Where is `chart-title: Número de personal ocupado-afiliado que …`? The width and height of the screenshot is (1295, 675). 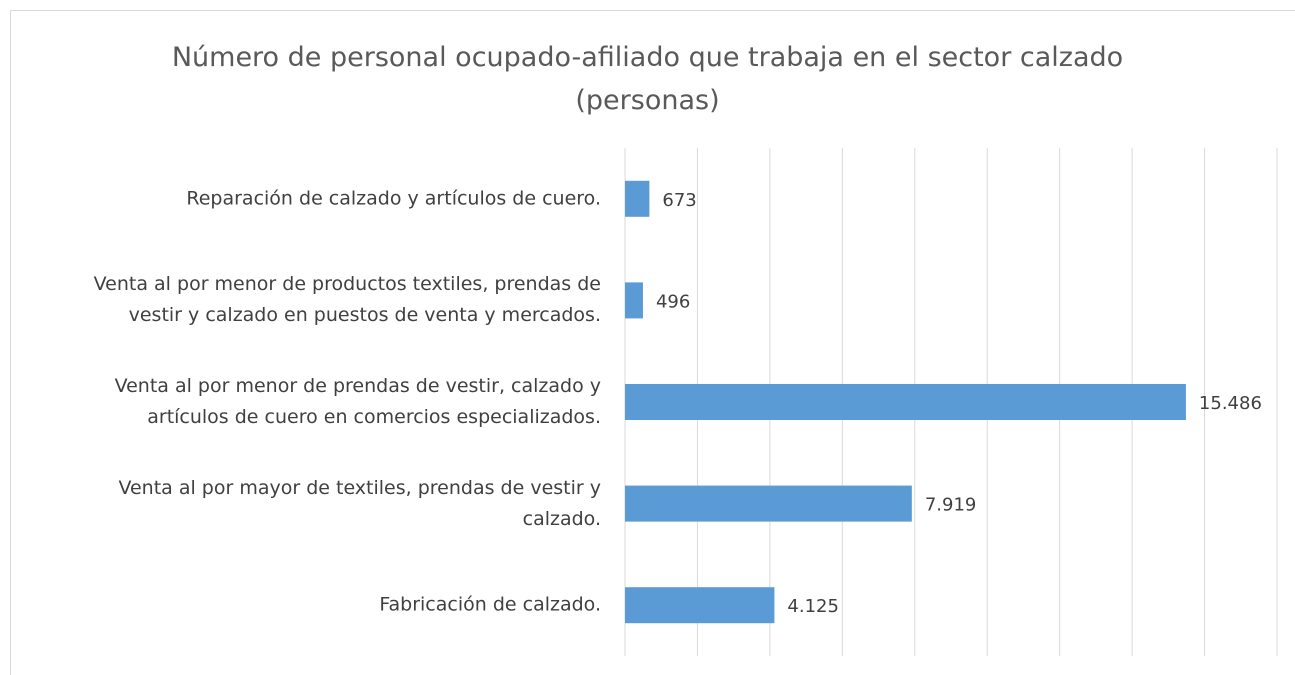
chart-title: Número de personal ocupado-afiliado que … is located at coordinates (647, 79).